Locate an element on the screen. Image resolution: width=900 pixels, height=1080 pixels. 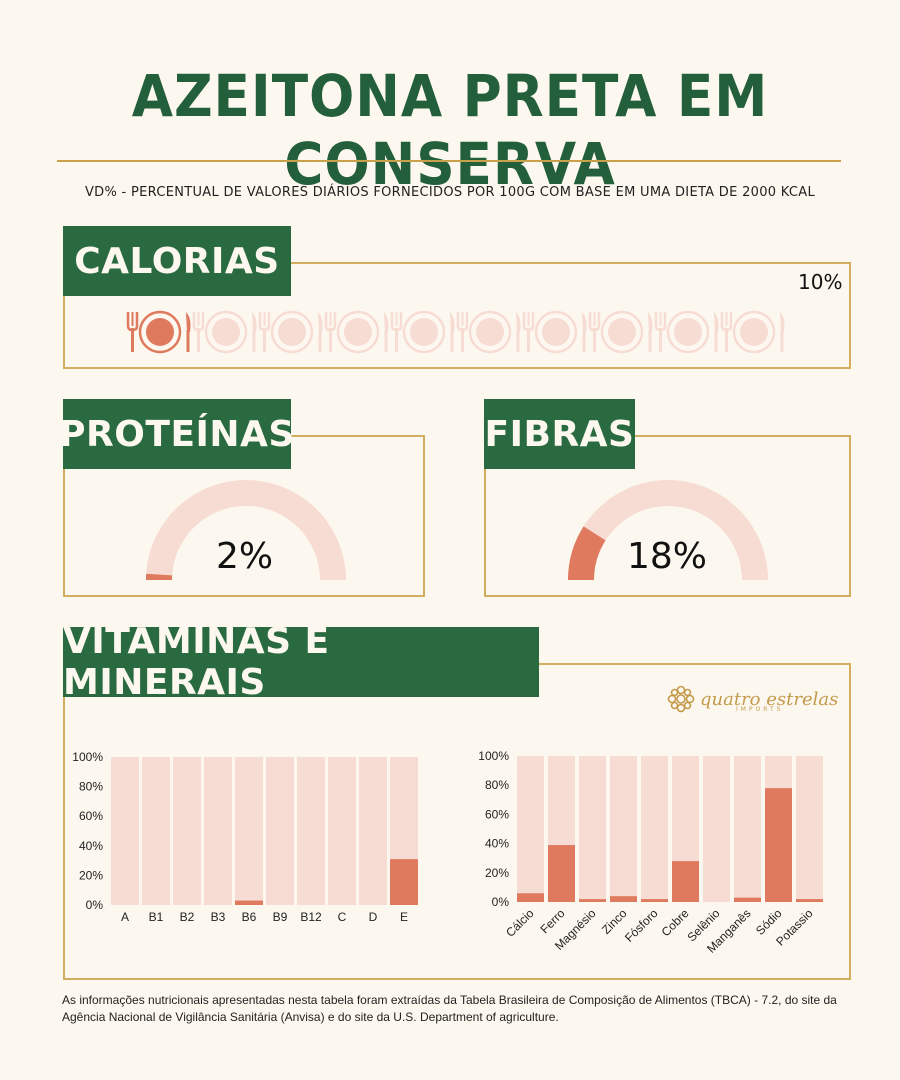
fibras-gauge-track is located at coordinates (668, 530).